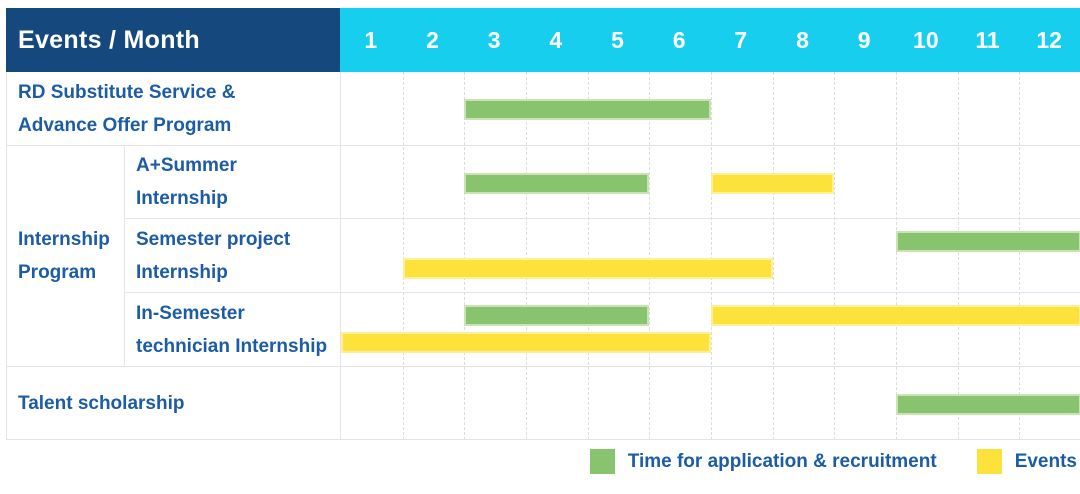  I want to click on yellow-legend-swatch, so click(989, 461).